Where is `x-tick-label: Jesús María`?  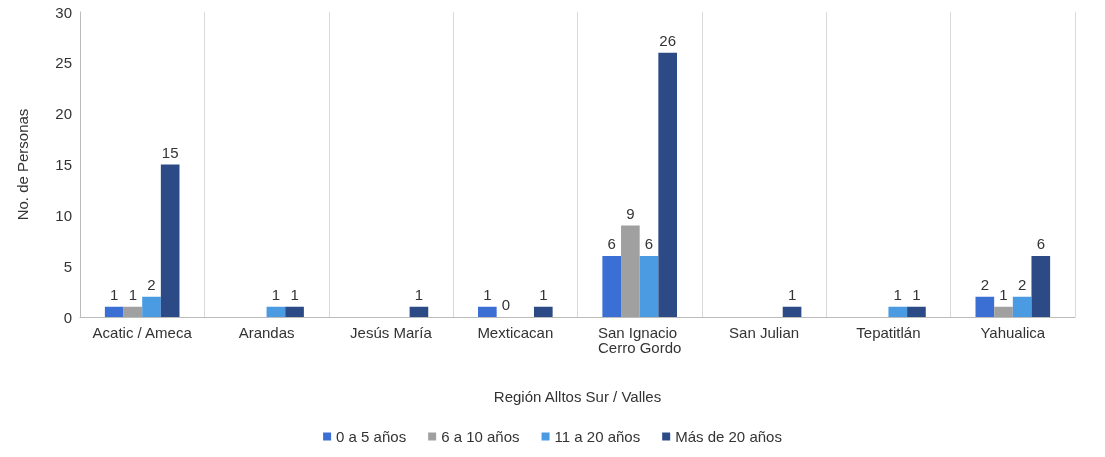 x-tick-label: Jesús María is located at coordinates (391, 332).